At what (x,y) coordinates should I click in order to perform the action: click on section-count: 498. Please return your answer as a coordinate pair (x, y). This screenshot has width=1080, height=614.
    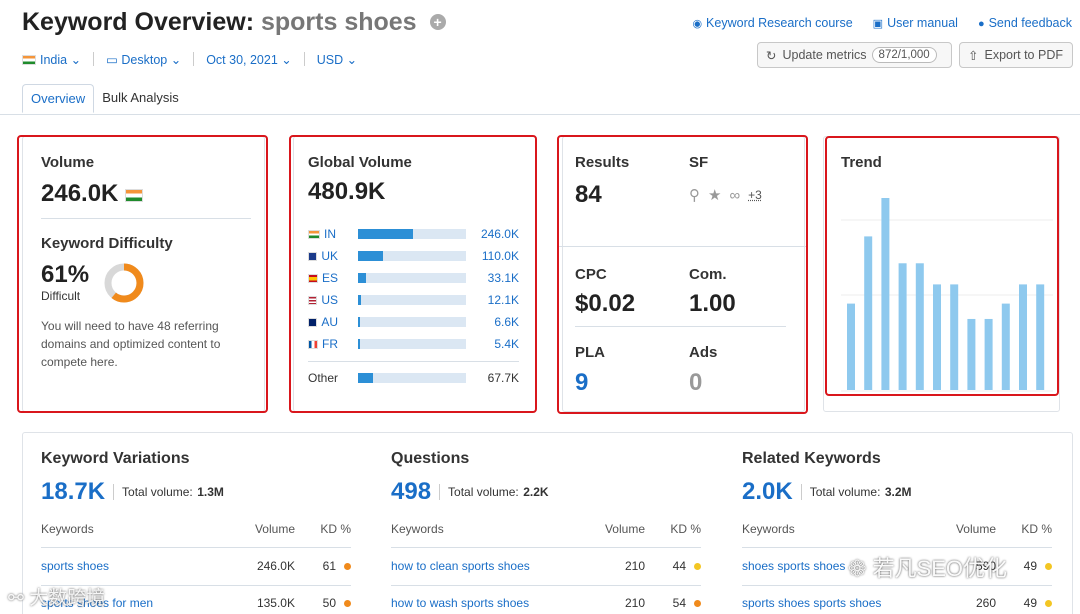
    Looking at the image, I should click on (411, 491).